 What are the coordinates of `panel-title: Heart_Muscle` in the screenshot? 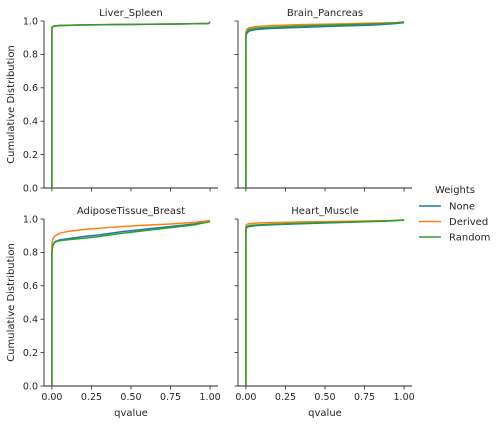 It's located at (324, 211).